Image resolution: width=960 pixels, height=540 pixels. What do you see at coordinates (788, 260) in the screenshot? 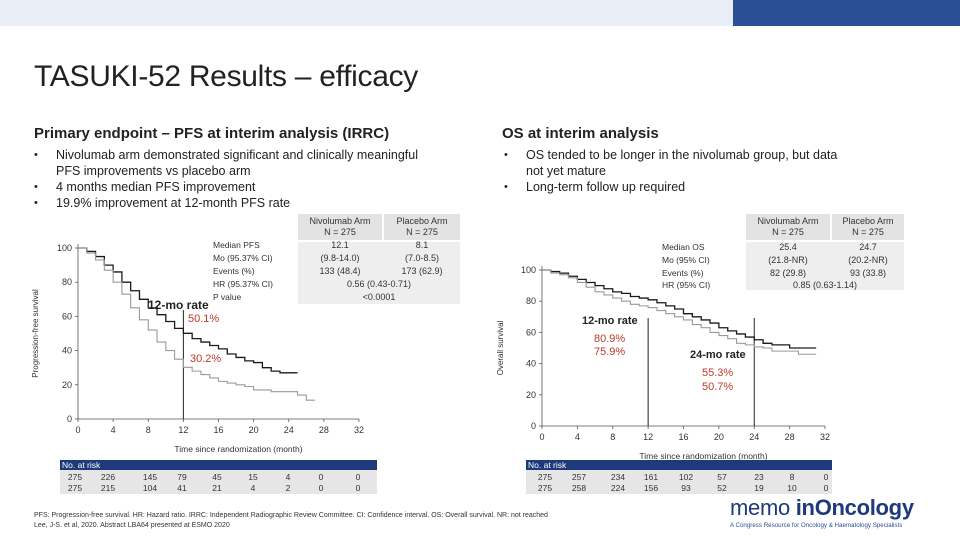
I see `stats-value: (21.8-NR)` at bounding box center [788, 260].